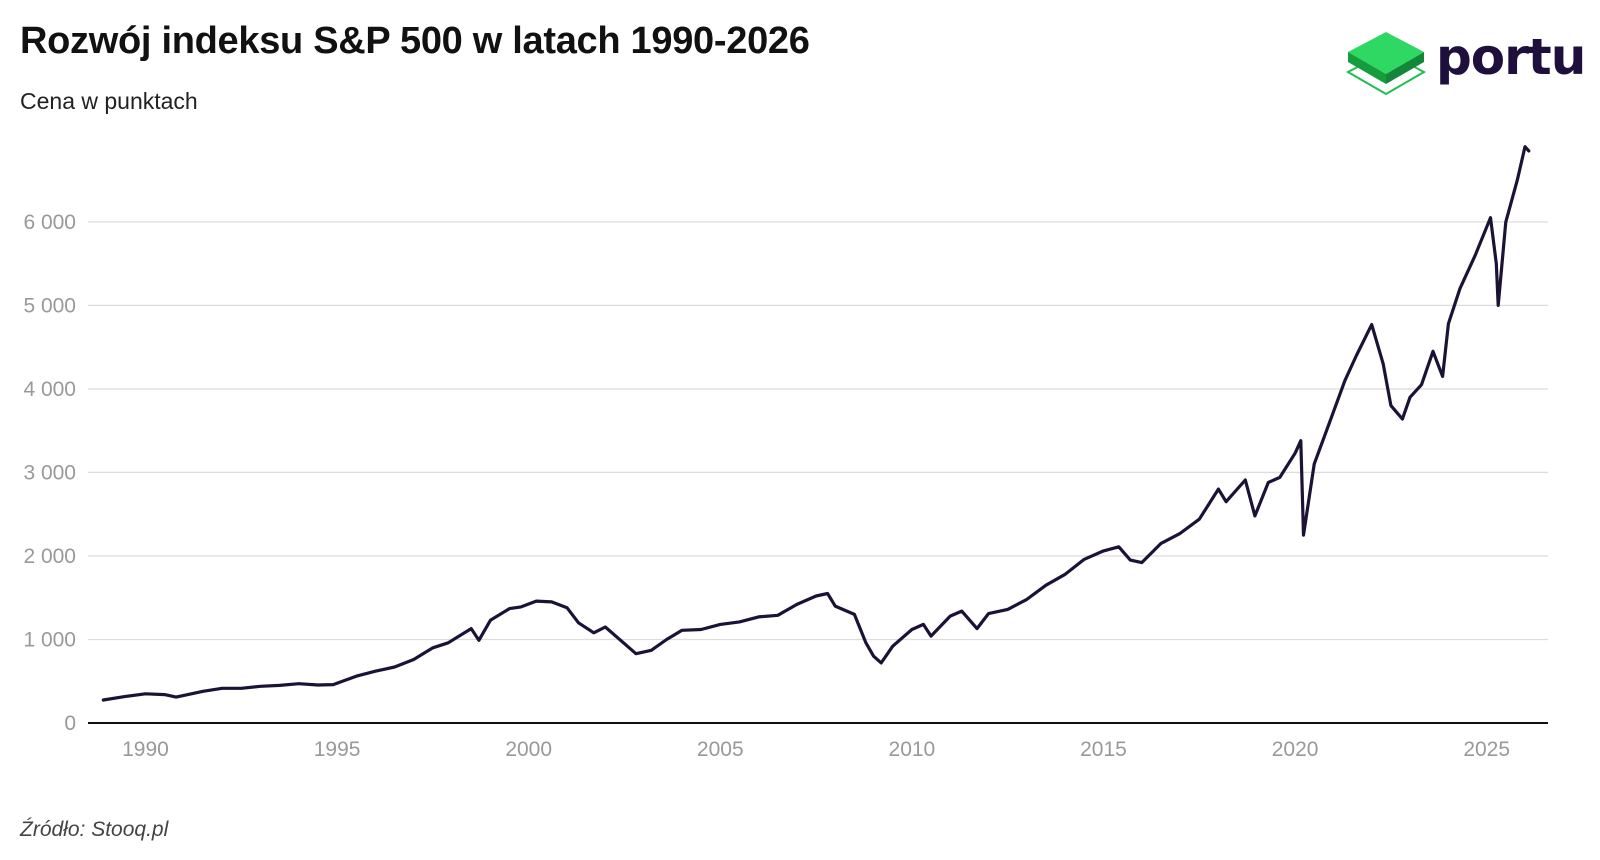 The image size is (1600, 860). I want to click on y-tick-label: 5 000, so click(49, 305).